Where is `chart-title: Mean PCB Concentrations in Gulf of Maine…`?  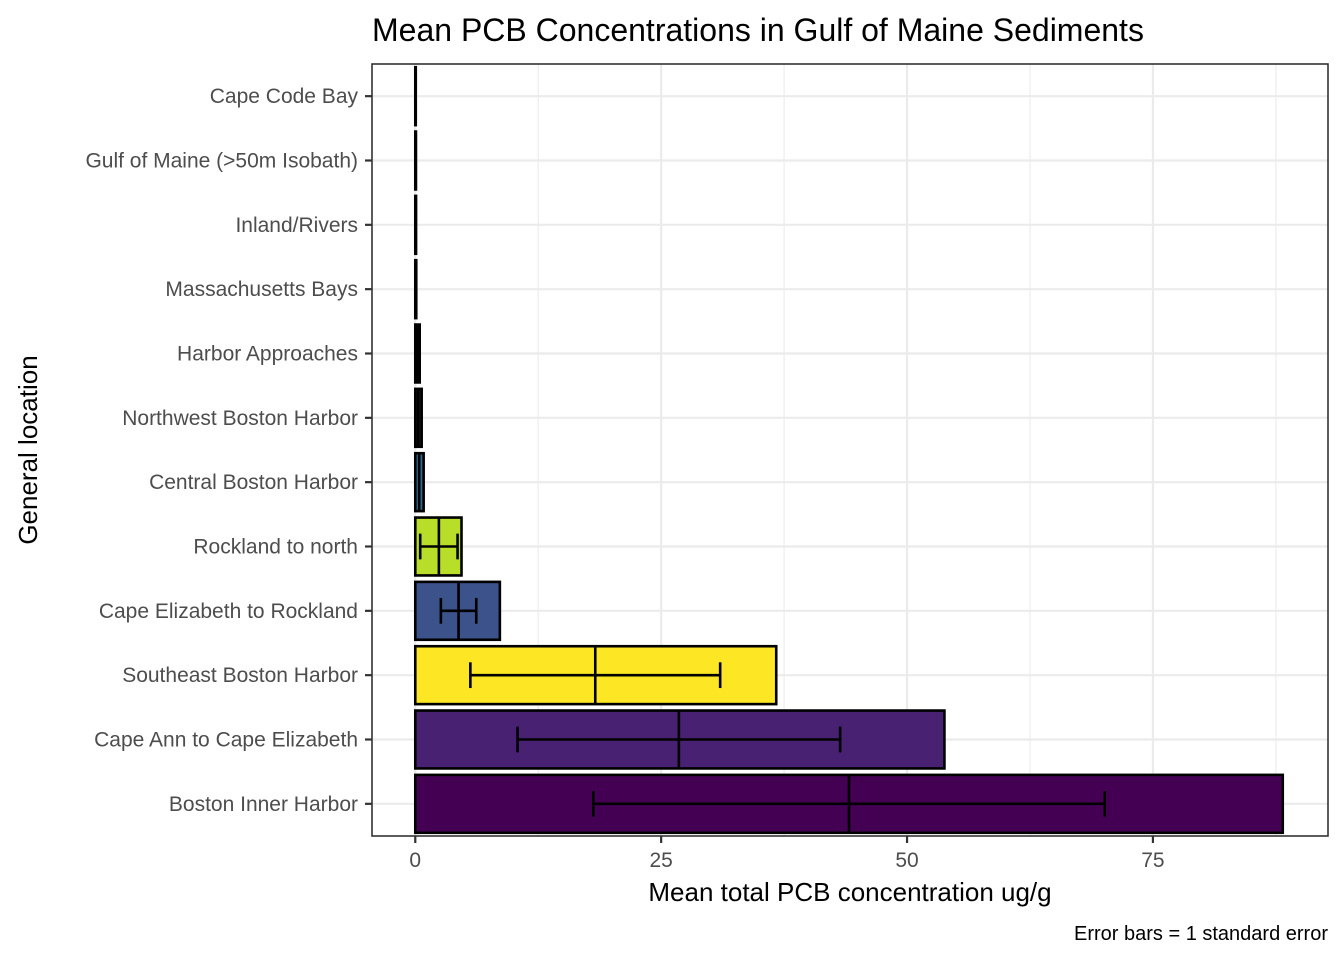
chart-title: Mean PCB Concentrations in Gulf of Maine… is located at coordinates (758, 30).